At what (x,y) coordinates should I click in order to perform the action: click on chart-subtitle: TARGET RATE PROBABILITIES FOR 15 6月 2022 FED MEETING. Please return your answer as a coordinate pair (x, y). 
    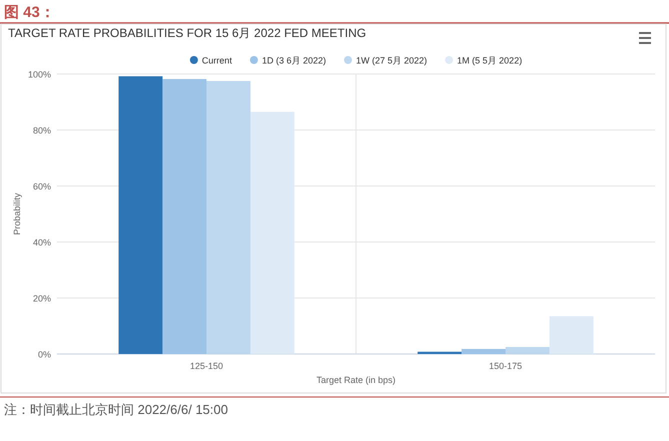
    Looking at the image, I should click on (187, 33).